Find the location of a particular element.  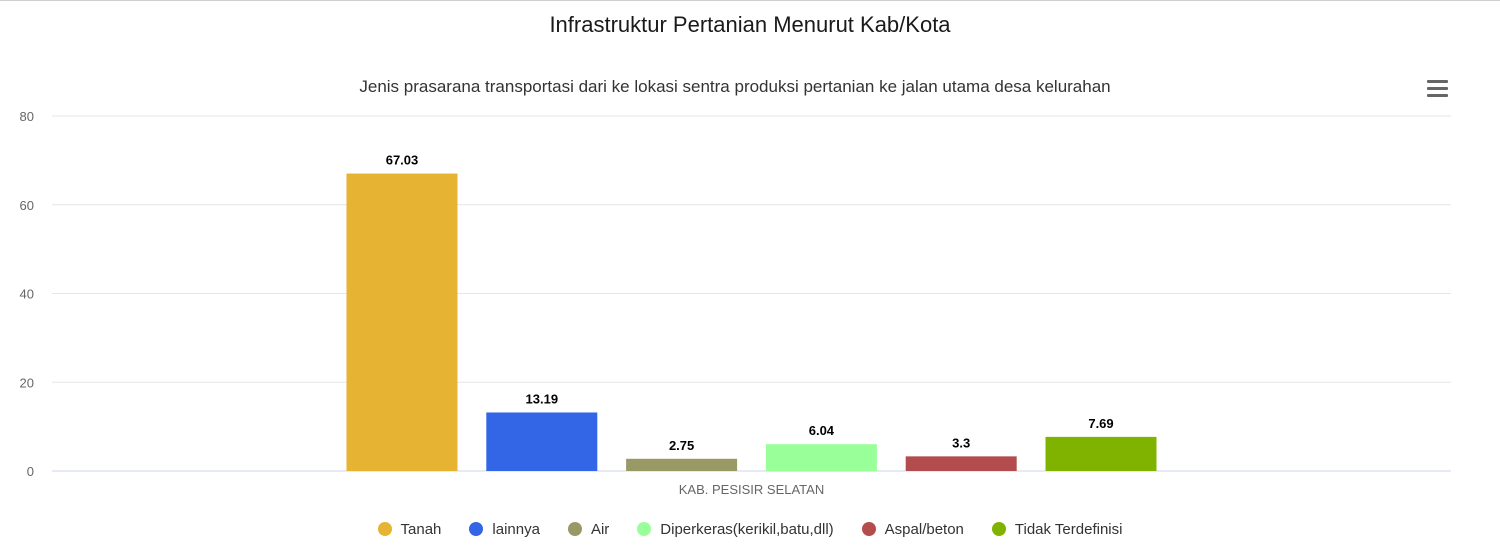

bar-data-label: 3.3 is located at coordinates (961, 442).